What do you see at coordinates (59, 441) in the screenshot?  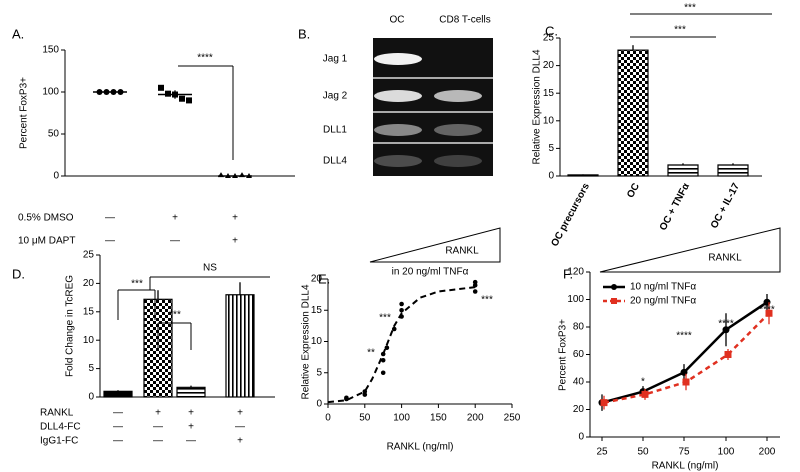 I see `condition-label: IgG1-FC` at bounding box center [59, 441].